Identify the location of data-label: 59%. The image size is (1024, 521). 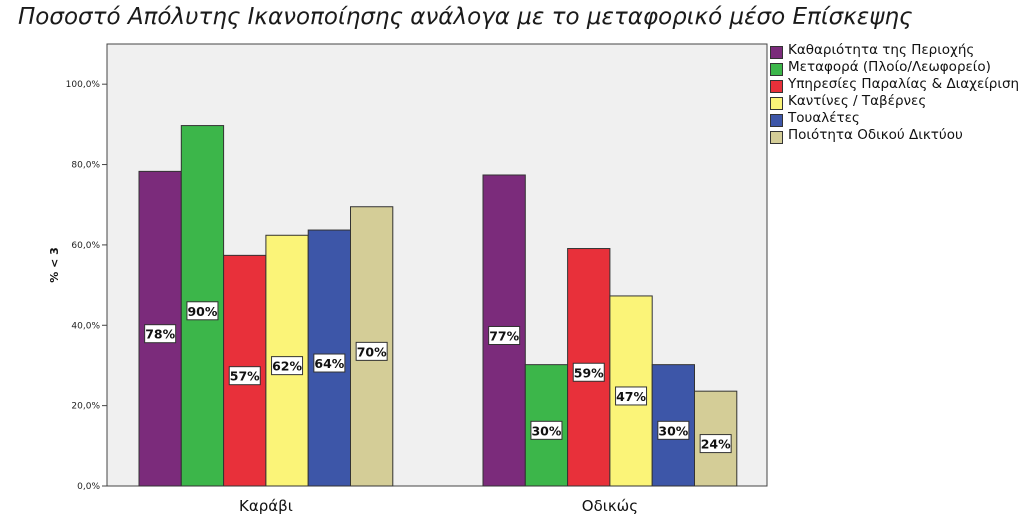
(589, 372).